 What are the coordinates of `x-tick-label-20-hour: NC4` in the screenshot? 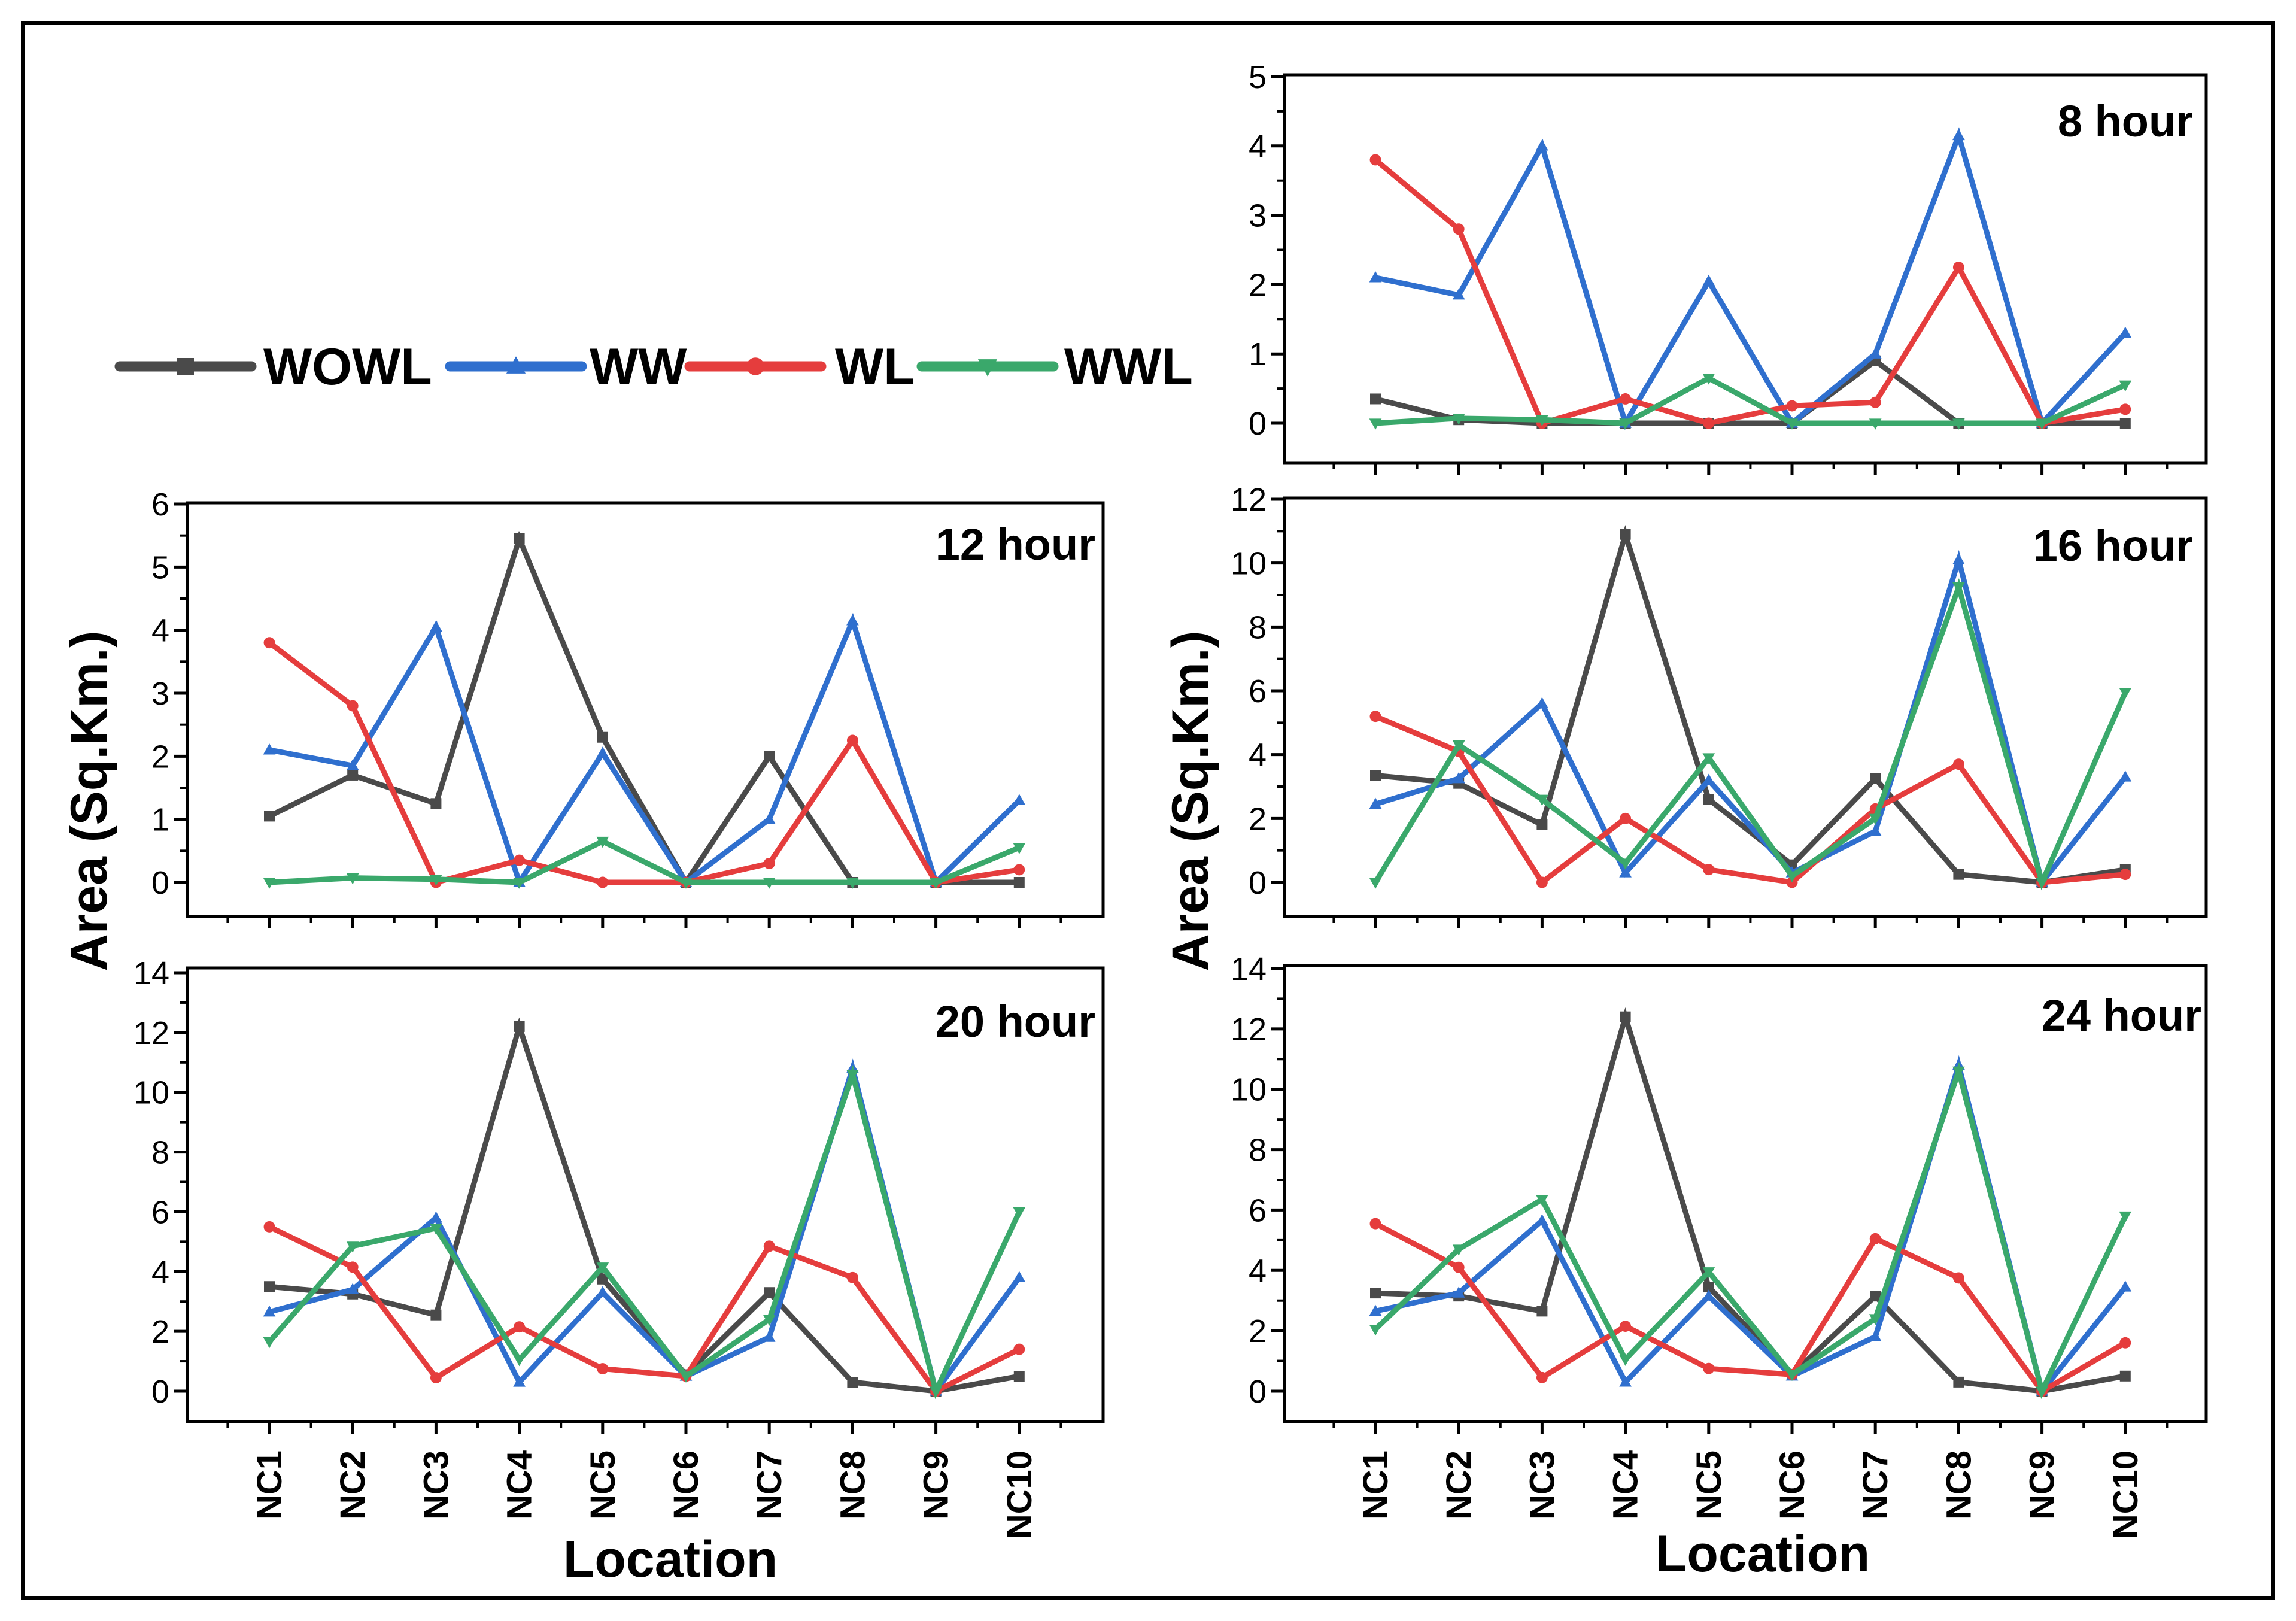 It's located at (519, 1485).